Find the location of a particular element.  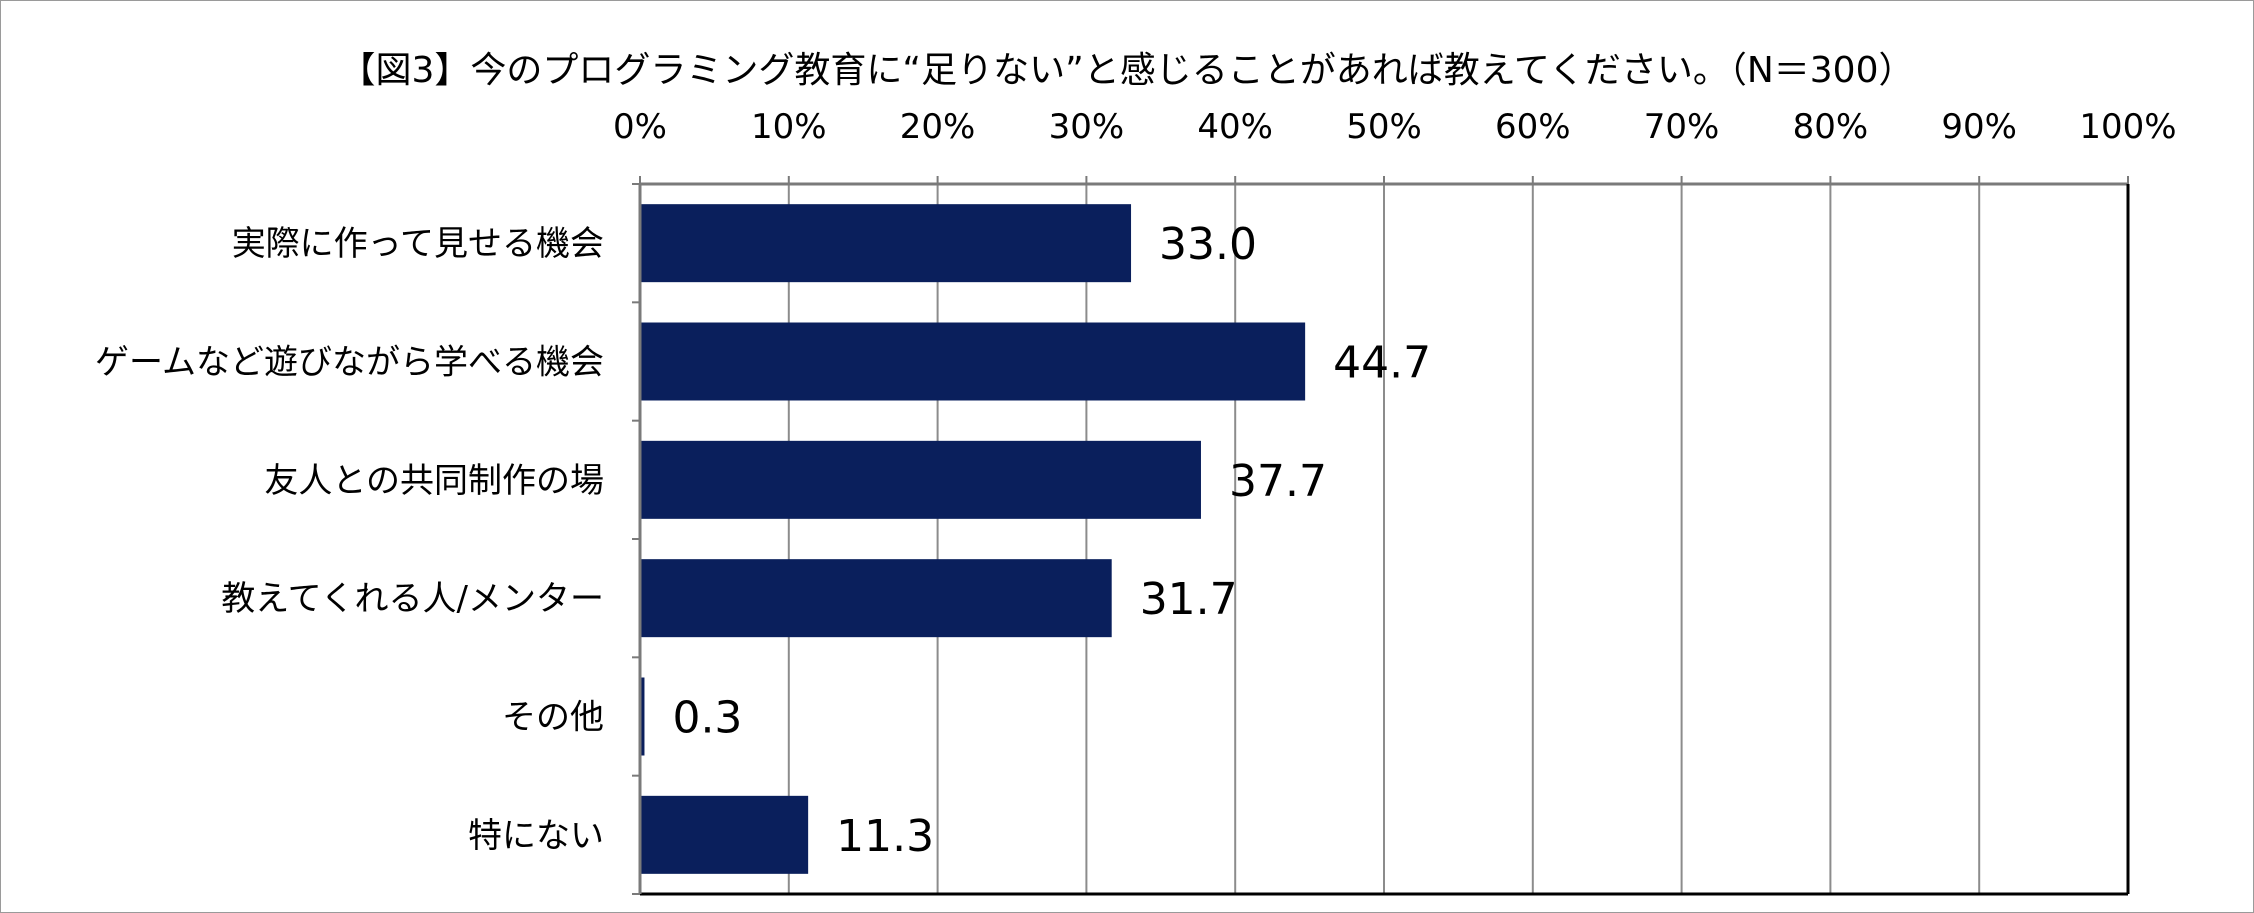

x-tick-label-1: 10% is located at coordinates (789, 127).